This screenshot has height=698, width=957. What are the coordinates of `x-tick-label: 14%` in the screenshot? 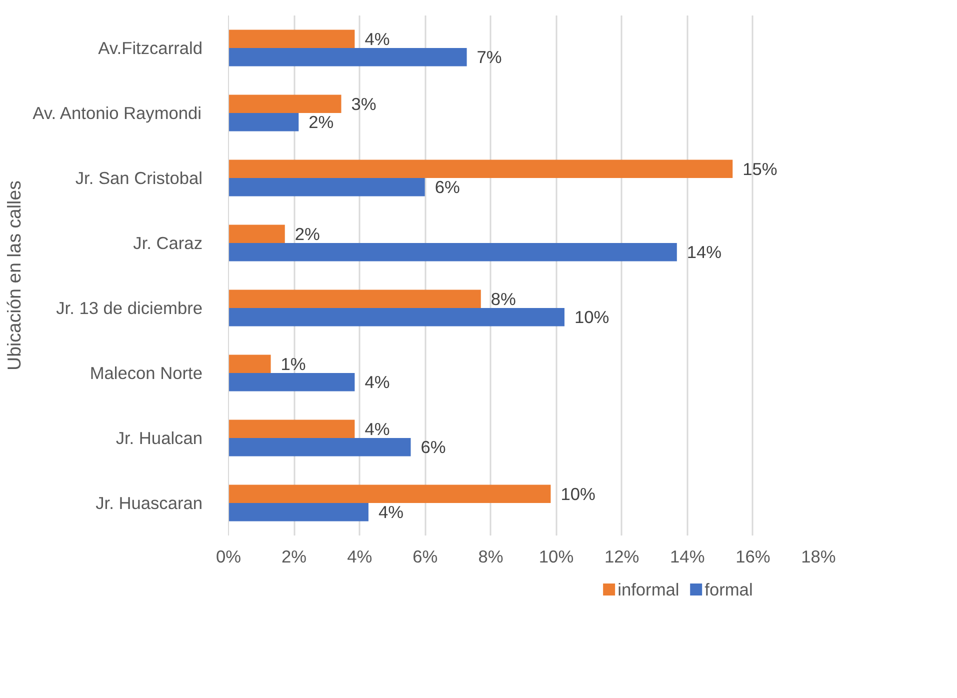 It's located at (687, 556).